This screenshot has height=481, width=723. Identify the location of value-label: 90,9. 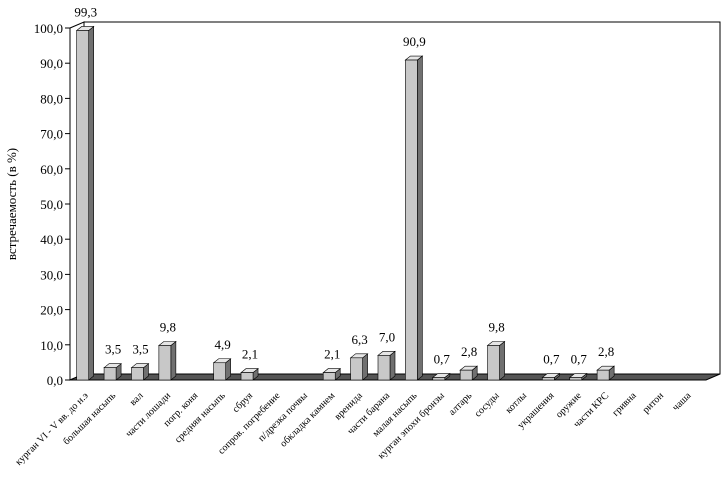
(414, 41).